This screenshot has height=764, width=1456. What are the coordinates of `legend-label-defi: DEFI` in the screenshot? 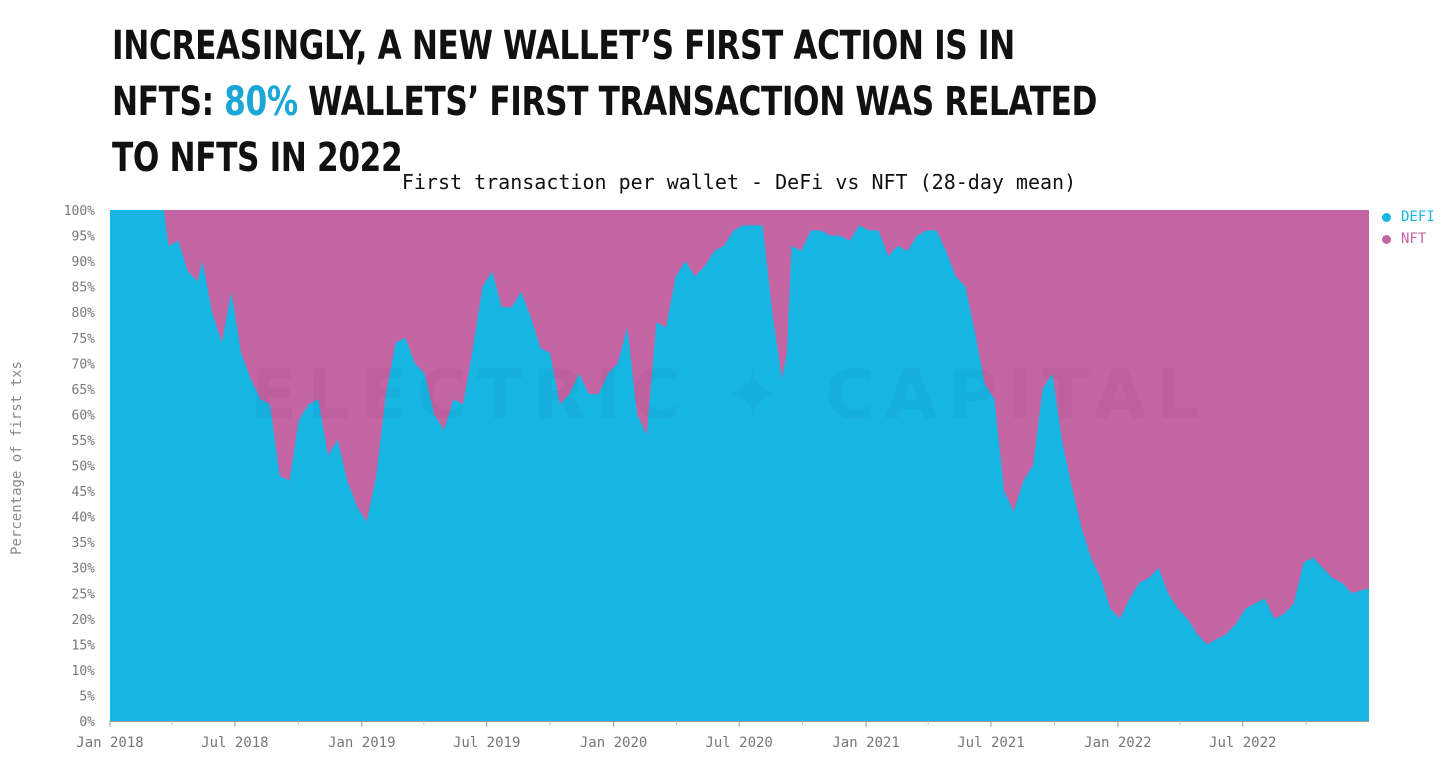 It's located at (1418, 217).